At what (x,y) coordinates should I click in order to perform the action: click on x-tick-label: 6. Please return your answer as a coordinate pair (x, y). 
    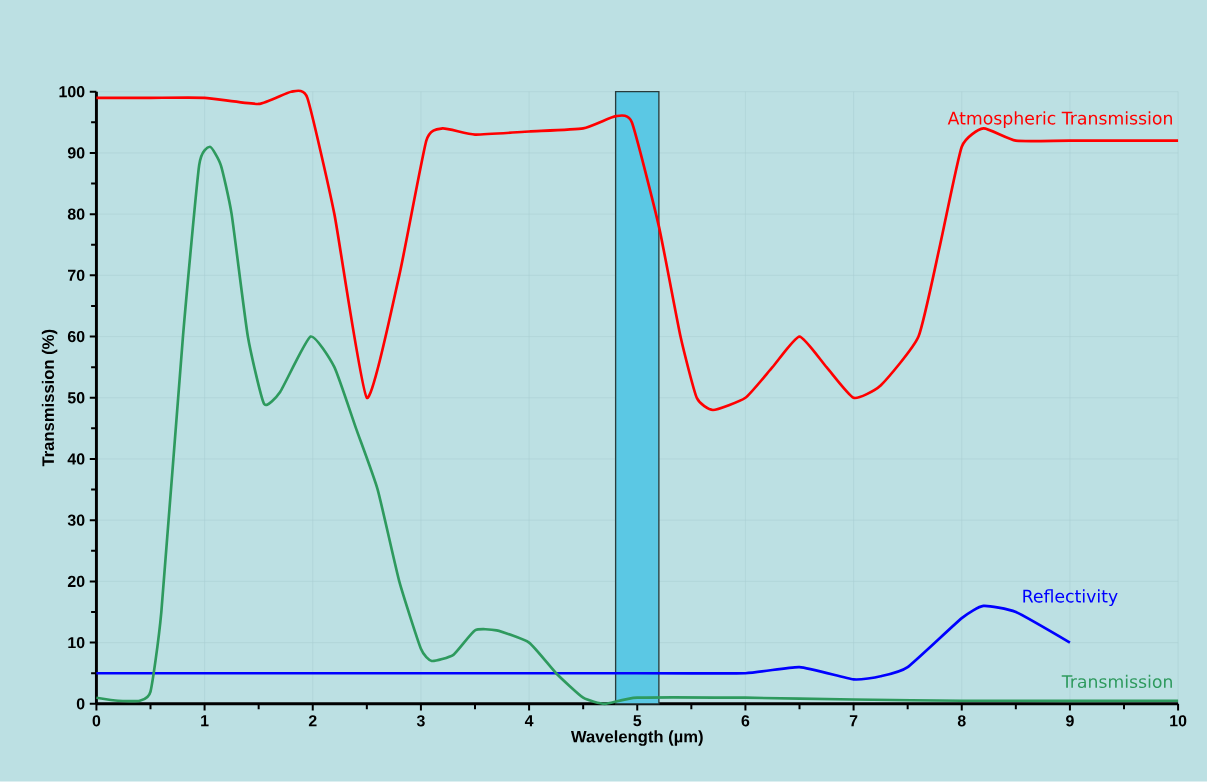
    Looking at the image, I should click on (745, 721).